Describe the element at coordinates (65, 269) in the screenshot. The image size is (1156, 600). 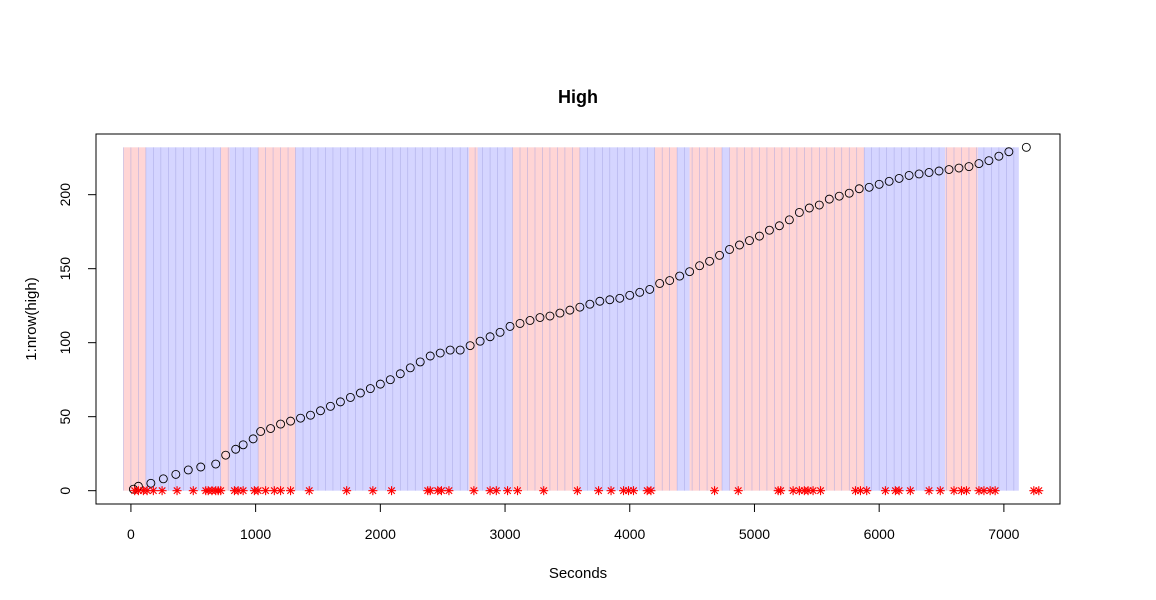
I see `y-tick-label: 150` at that location.